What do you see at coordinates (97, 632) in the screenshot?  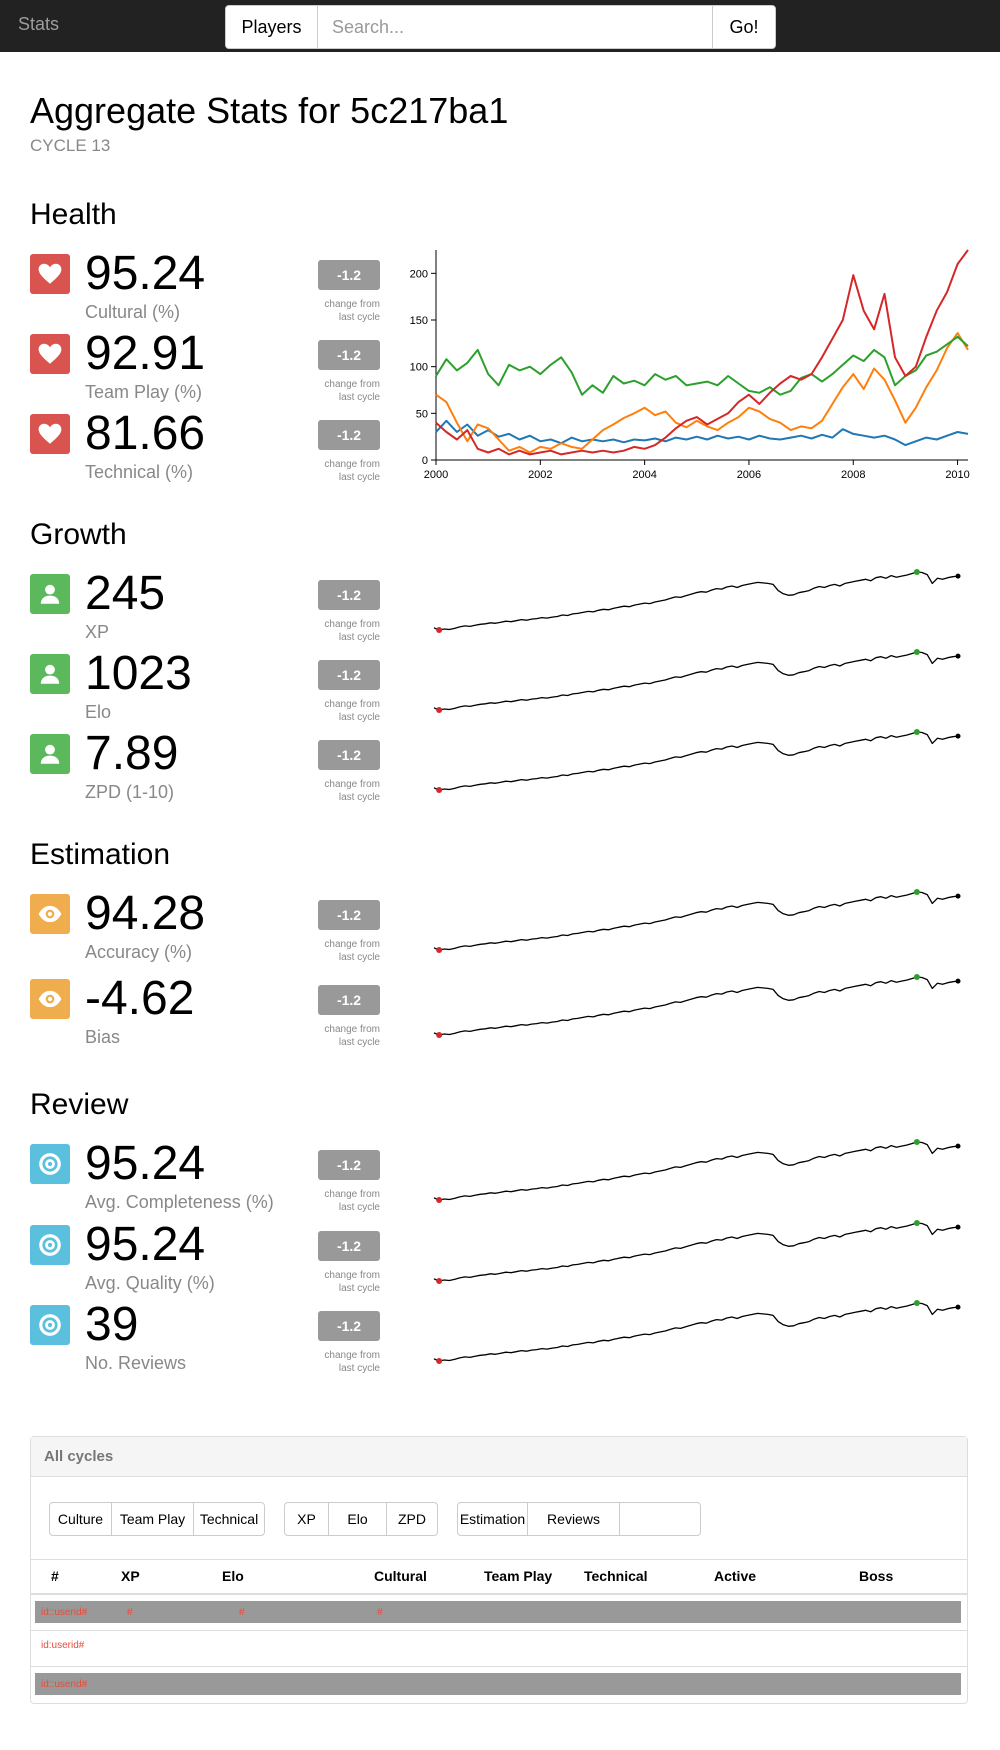 I see `metric-label: XP` at bounding box center [97, 632].